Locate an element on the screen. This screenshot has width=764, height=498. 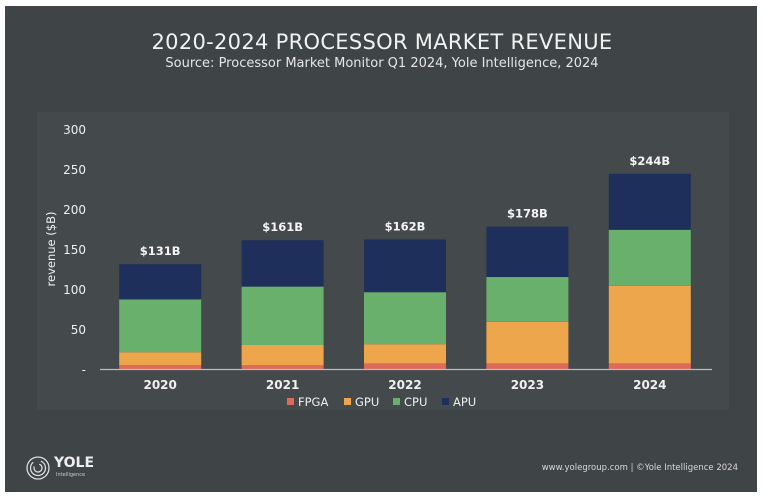
x-tick-label: 2022 is located at coordinates (404, 385).